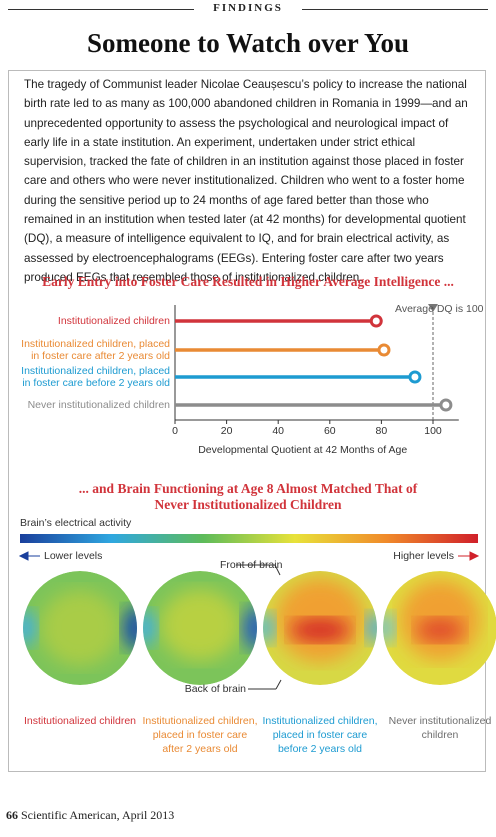 The image size is (496, 837). Describe the element at coordinates (433, 431) in the screenshot. I see `x-tick-label: 100` at that location.